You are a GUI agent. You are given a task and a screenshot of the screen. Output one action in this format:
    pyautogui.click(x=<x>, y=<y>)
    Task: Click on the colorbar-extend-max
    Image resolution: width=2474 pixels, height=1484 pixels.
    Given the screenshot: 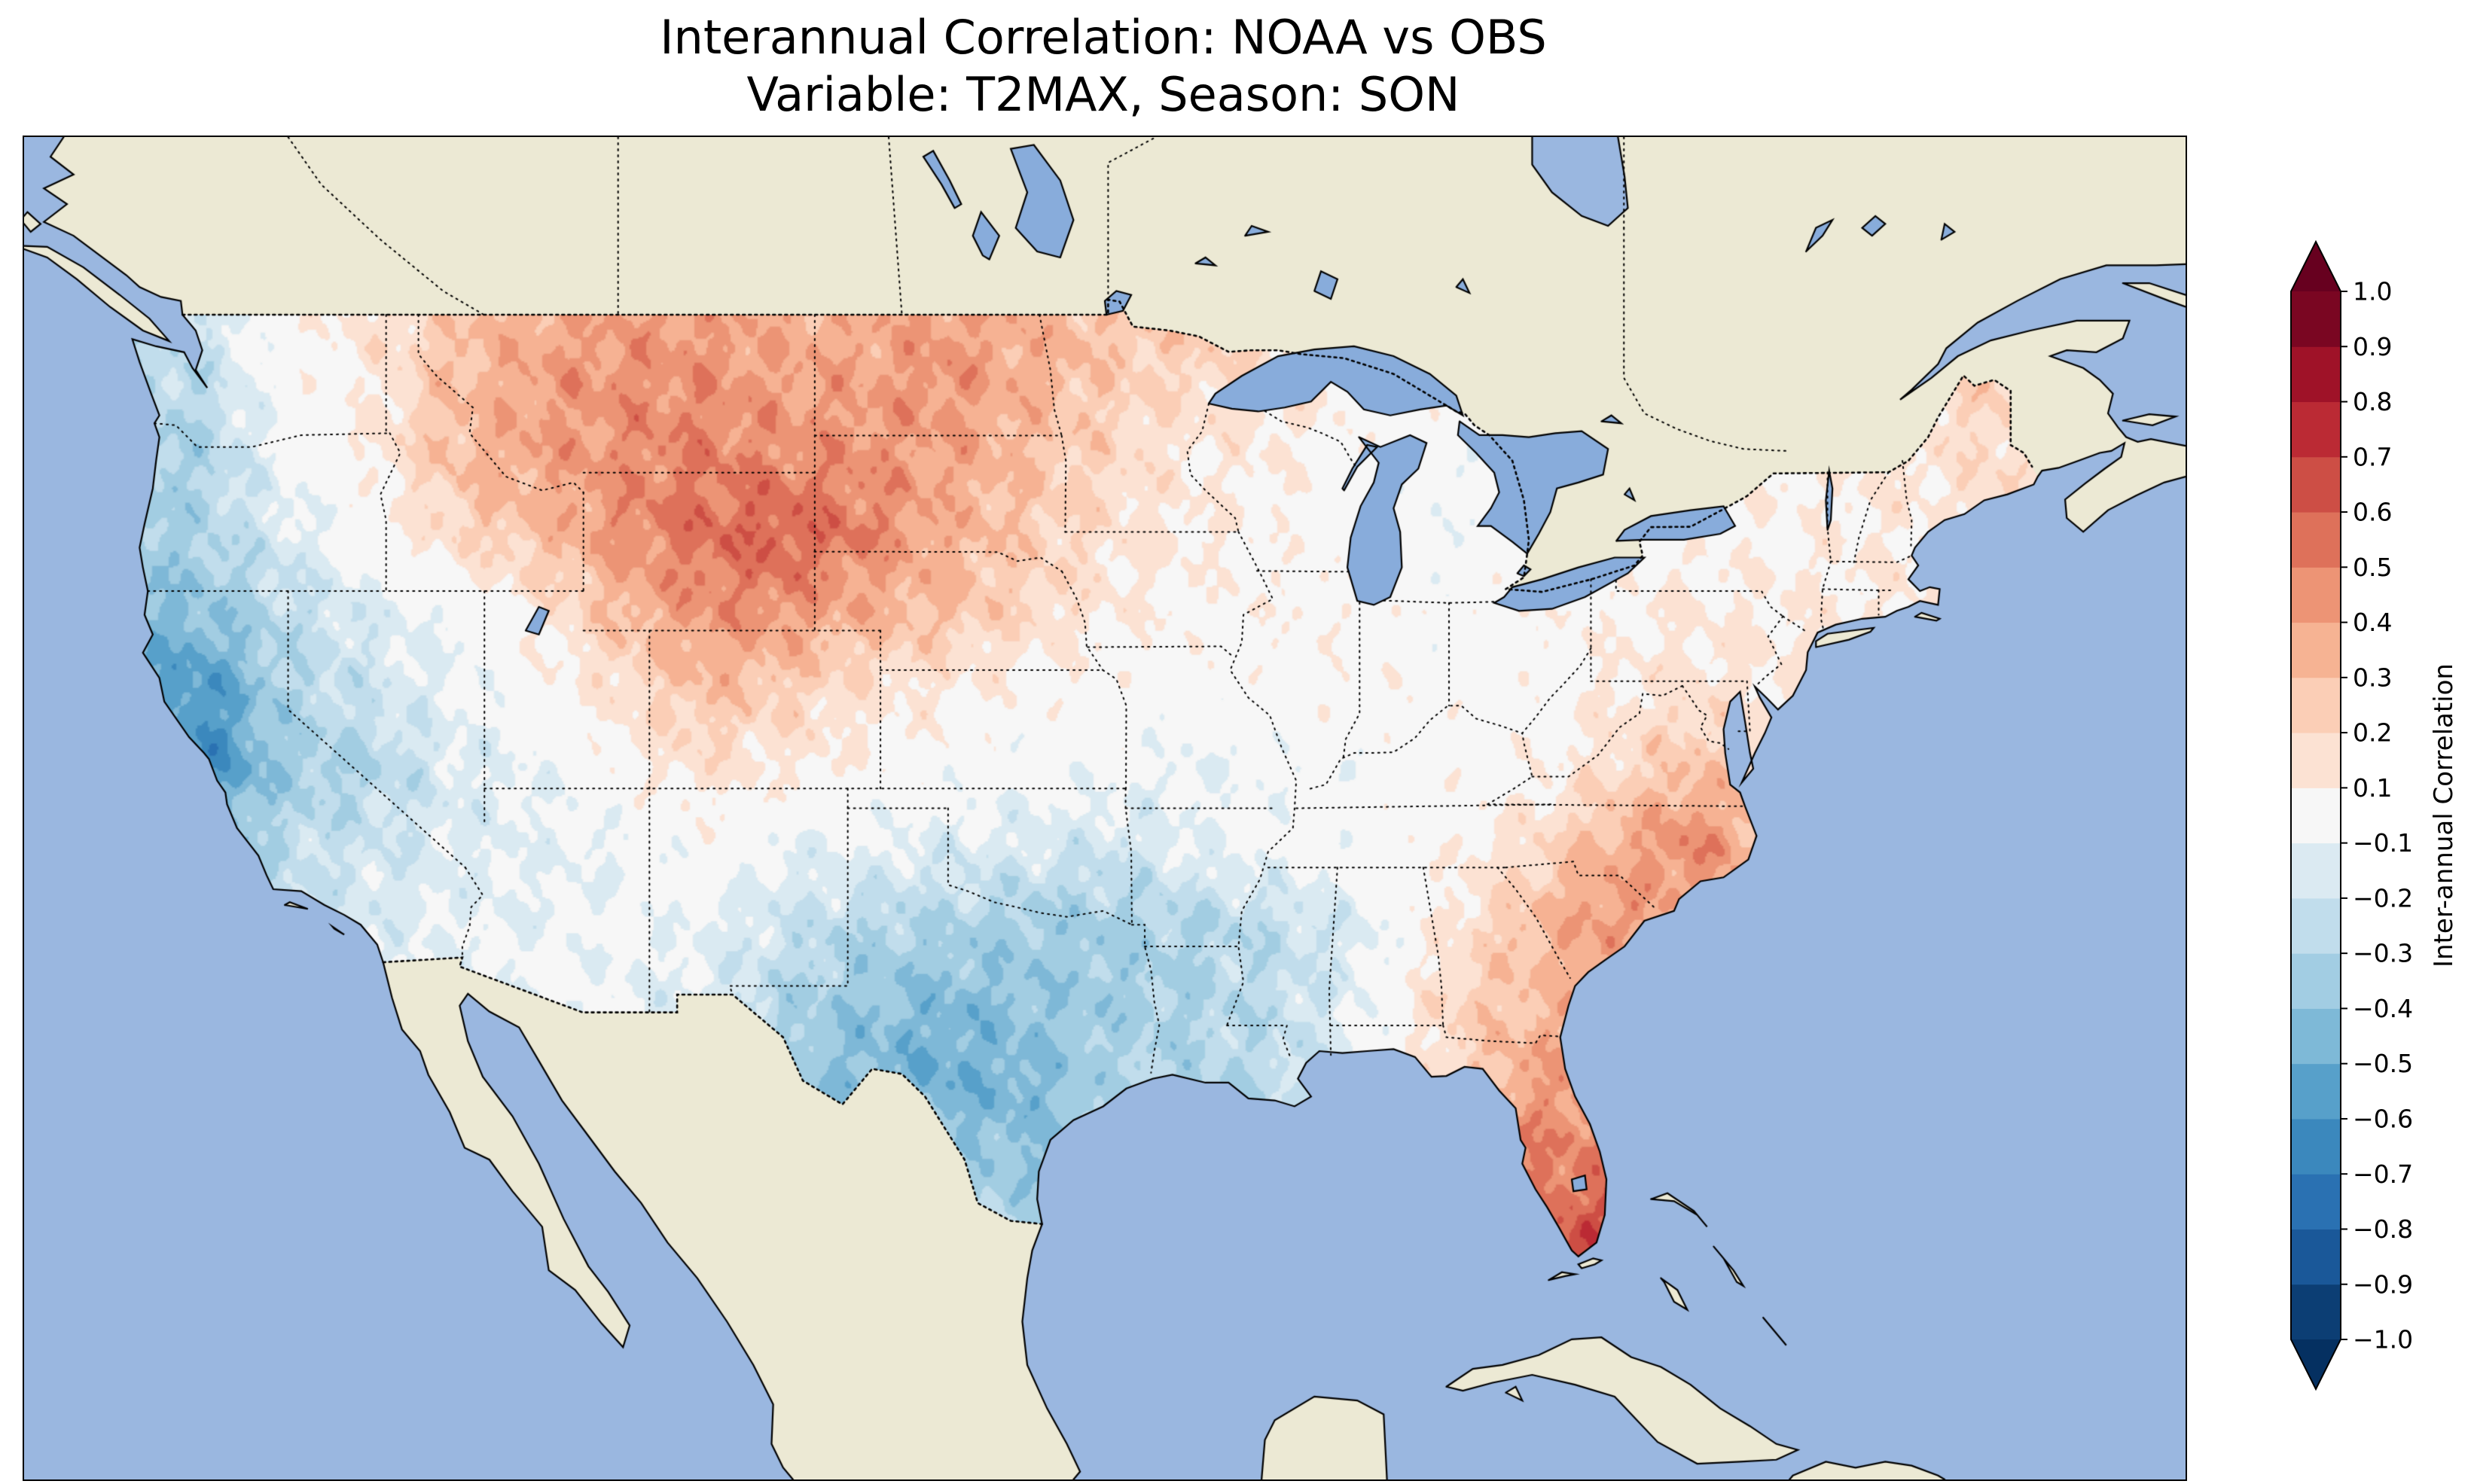 What is the action you would take?
    pyautogui.click(x=2316, y=266)
    